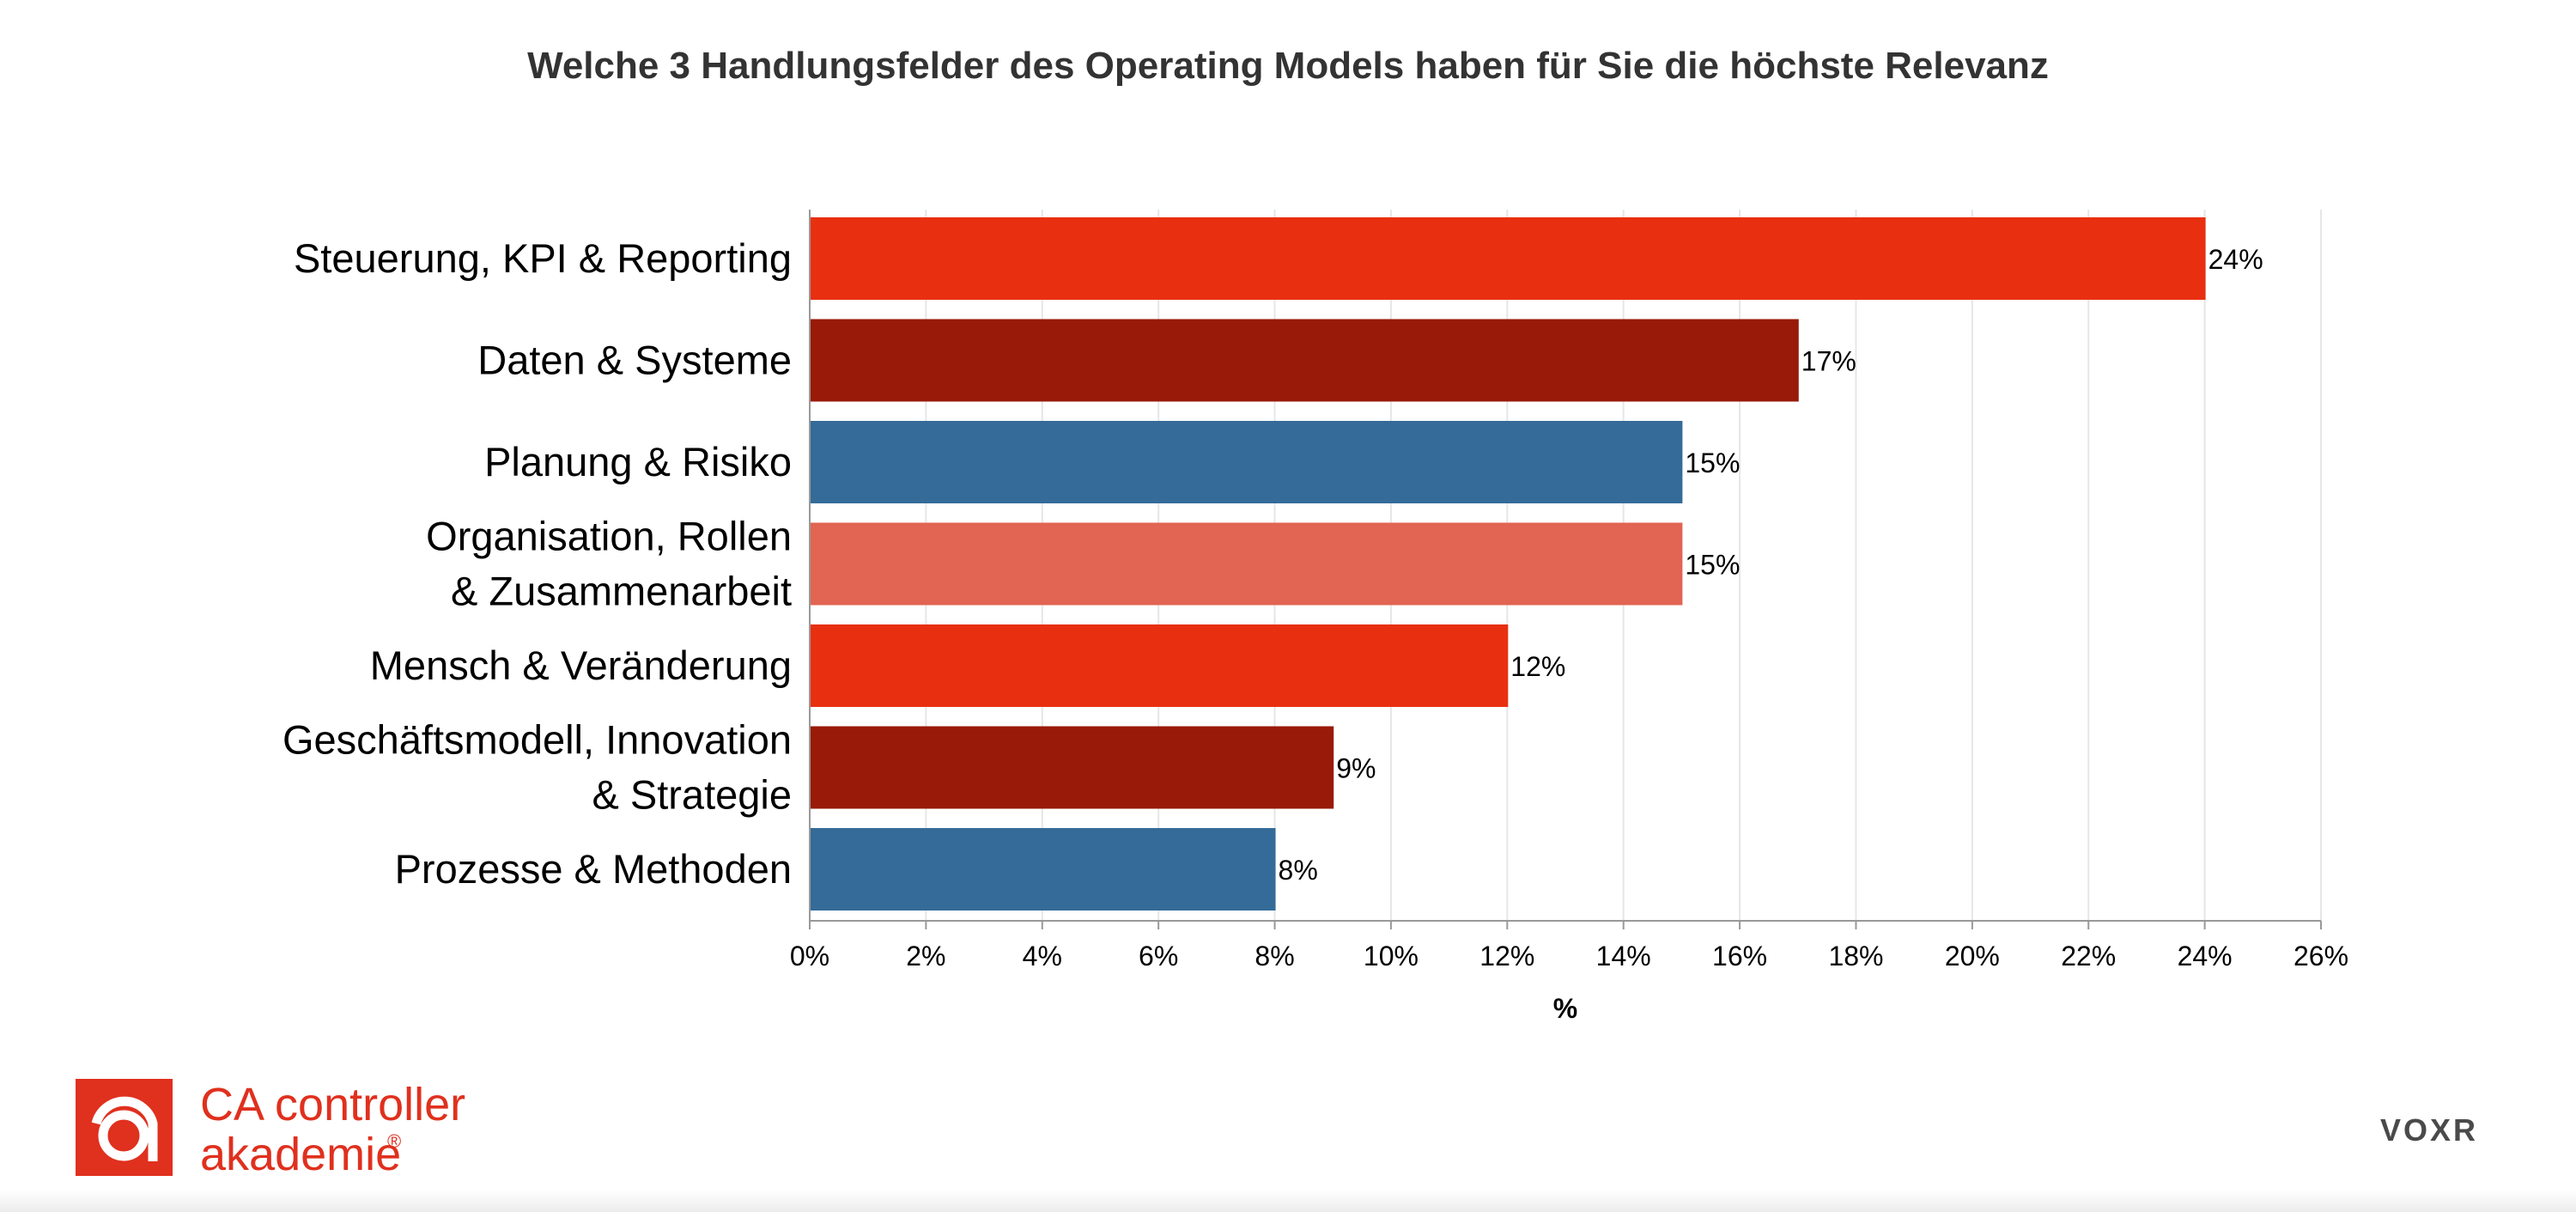 Image resolution: width=2576 pixels, height=1212 pixels. I want to click on x-tick-label: 16%, so click(1740, 956).